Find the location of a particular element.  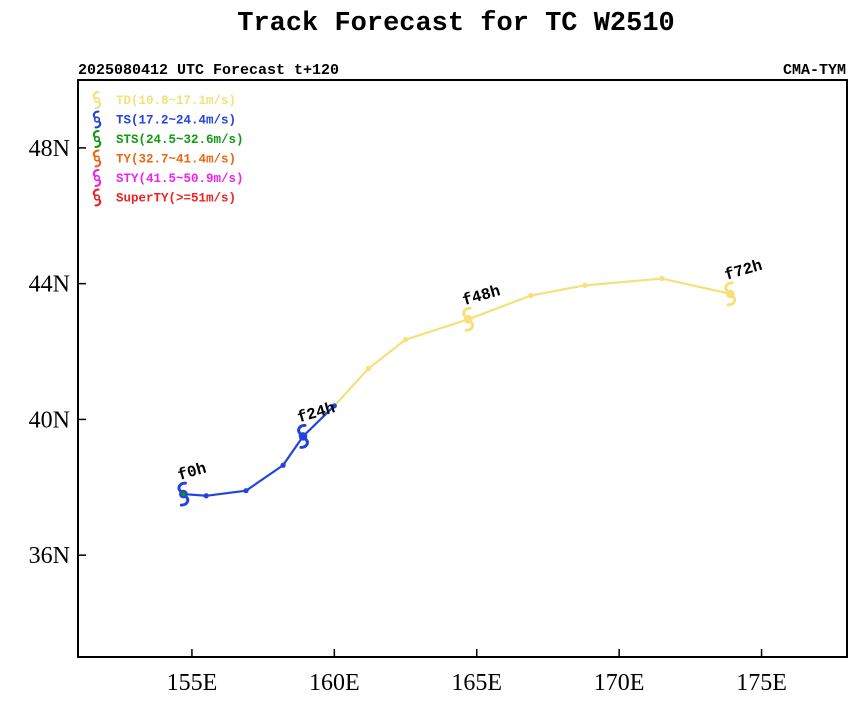

legend-entry-label: SuperTY(>=51m/s) is located at coordinates (176, 199).